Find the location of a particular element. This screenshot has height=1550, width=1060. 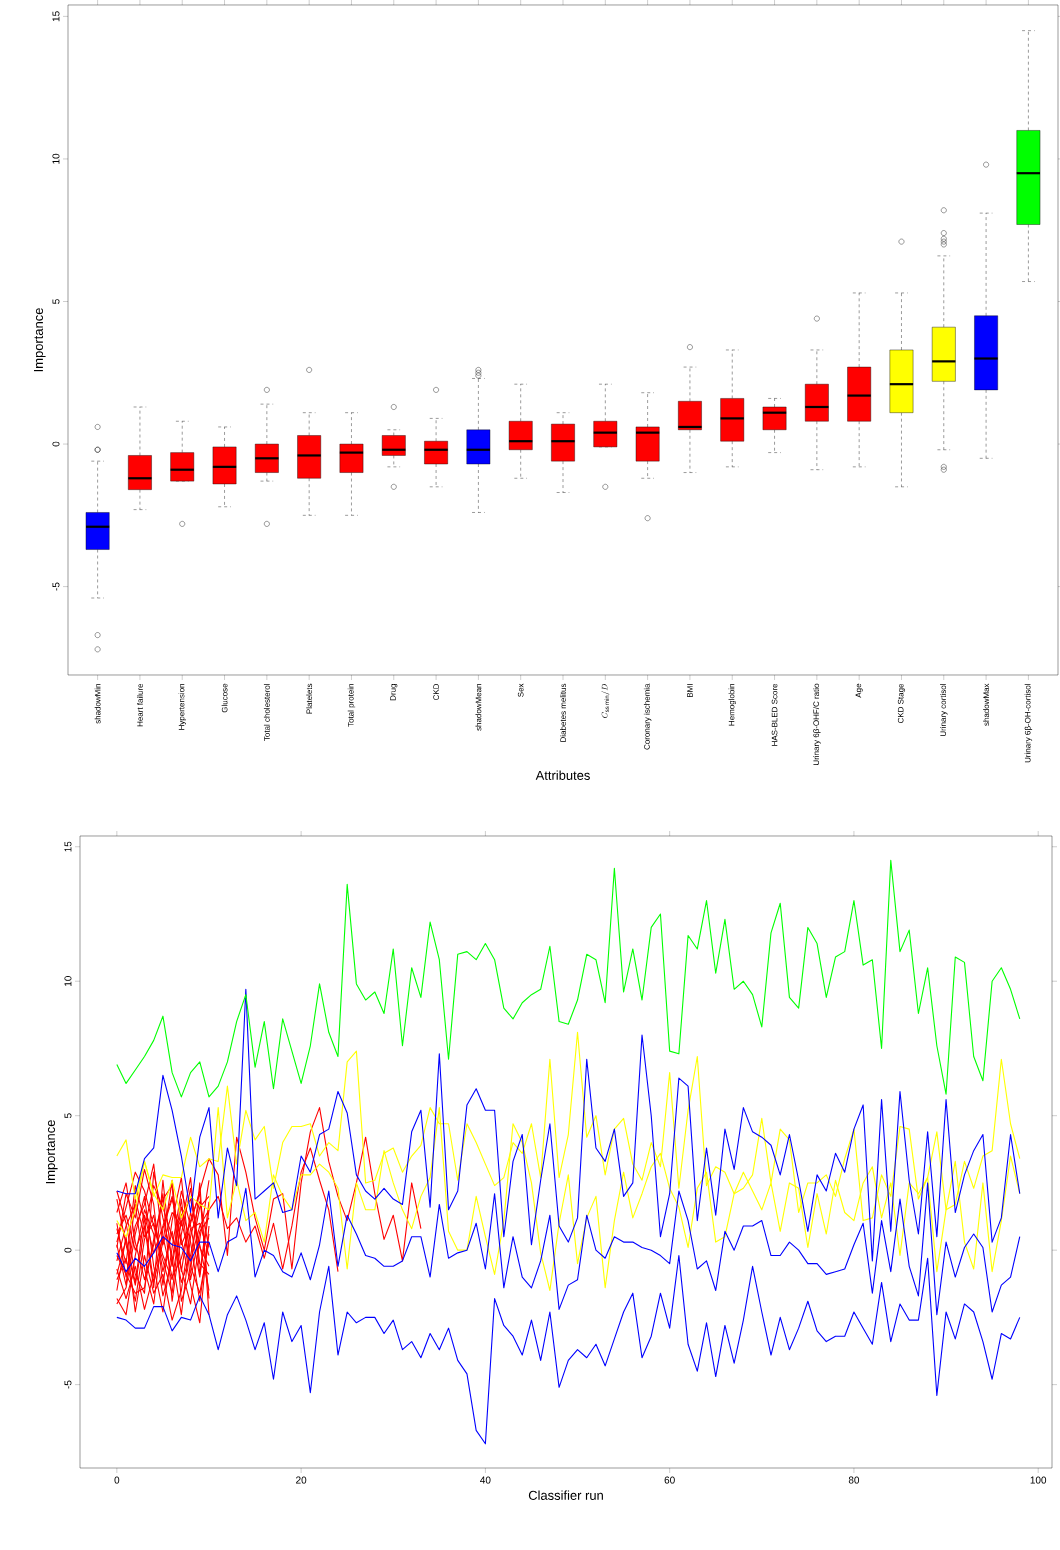

x-tick-label: 80 is located at coordinates (854, 1480).